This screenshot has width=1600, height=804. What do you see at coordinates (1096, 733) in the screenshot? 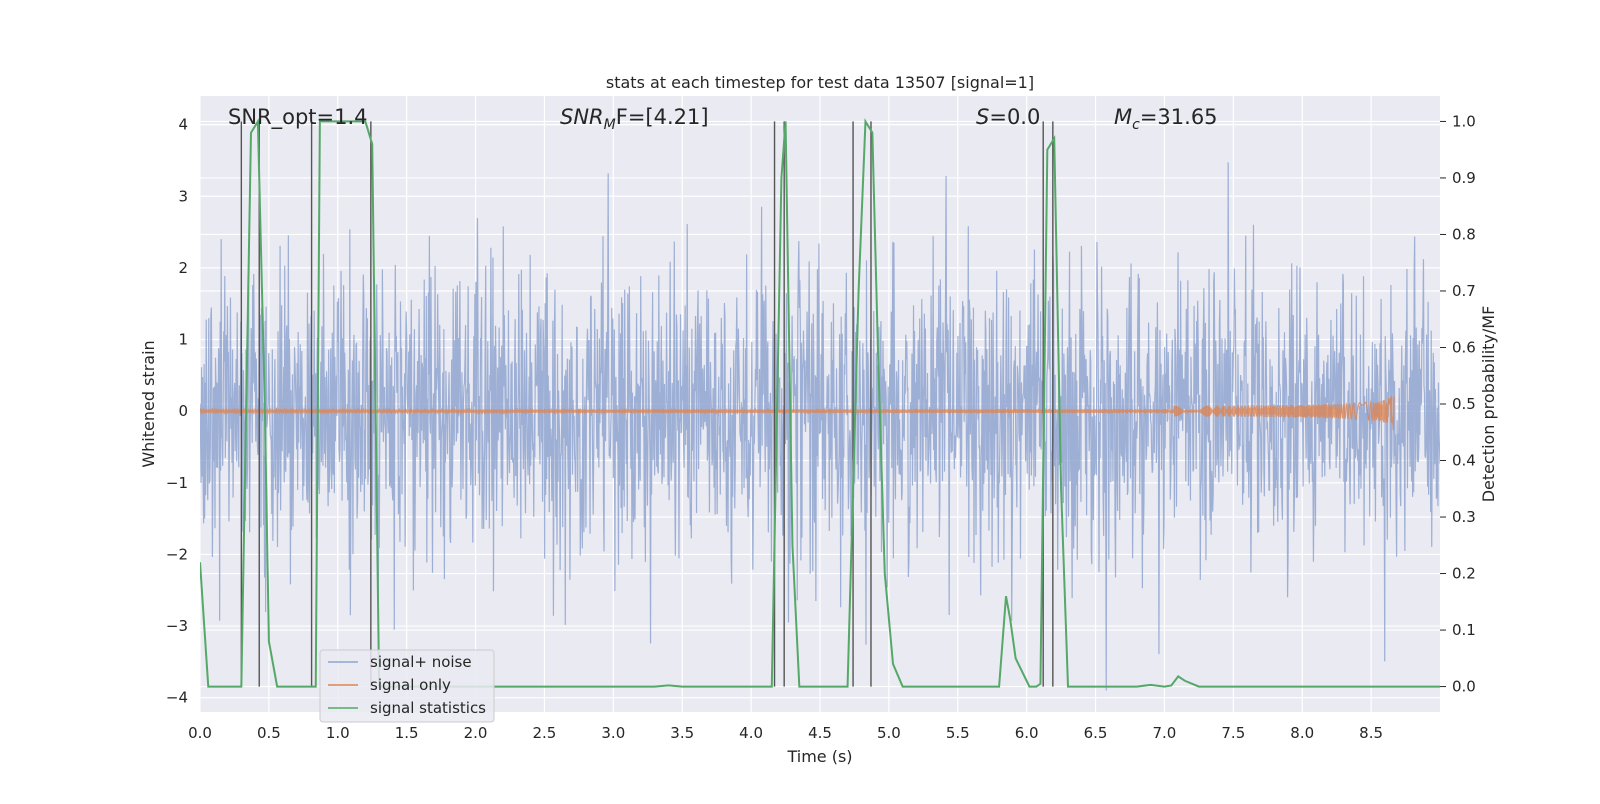
I see `x-tick-label-13: 6.5` at bounding box center [1096, 733].